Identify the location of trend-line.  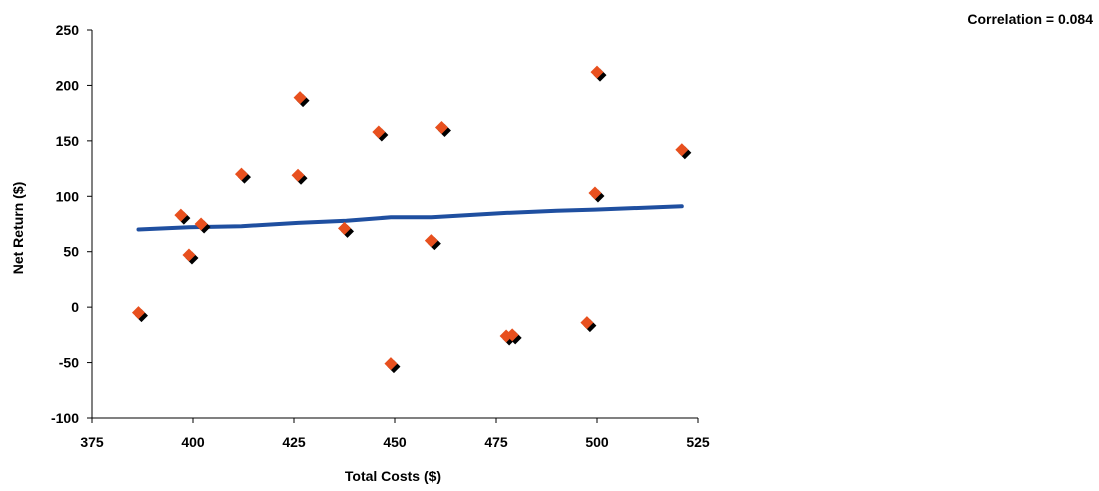
(410, 218).